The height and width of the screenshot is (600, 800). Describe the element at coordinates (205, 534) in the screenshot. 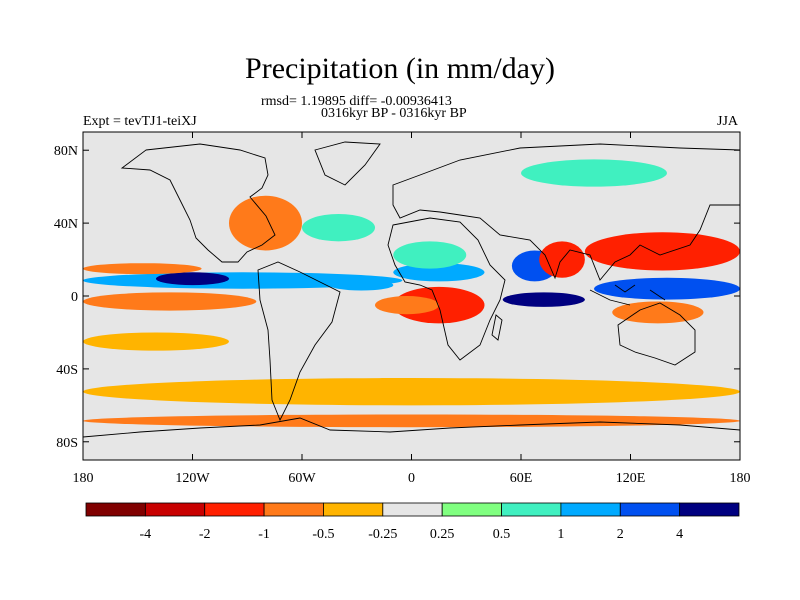

I see `colorbar-label: -2` at that location.